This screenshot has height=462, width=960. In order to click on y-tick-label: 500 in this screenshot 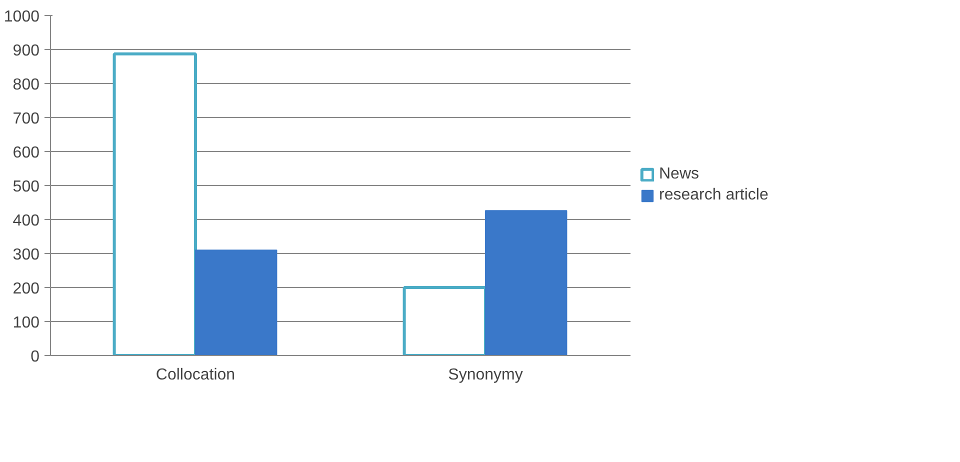, I will do `click(26, 187)`.